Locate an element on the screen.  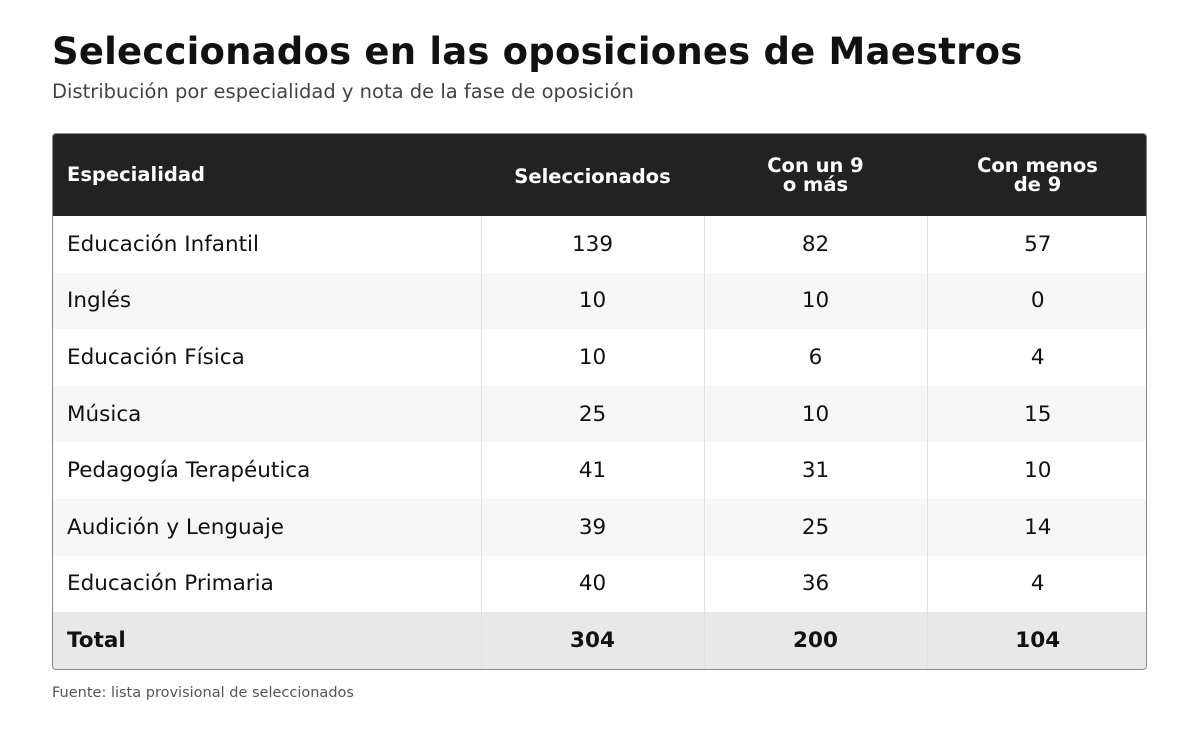
table-row: Educación Infantil 139 82 57 is located at coordinates (599, 244).